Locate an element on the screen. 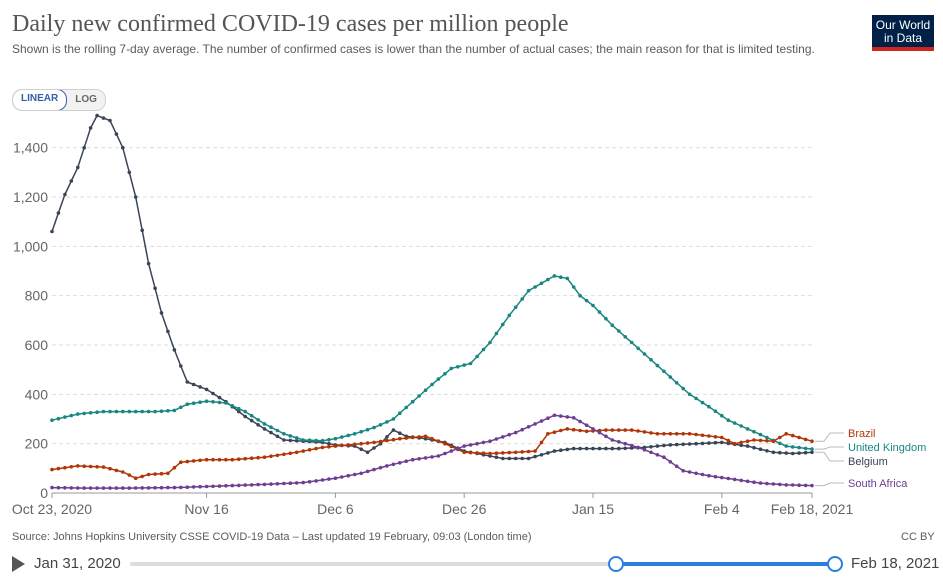 This screenshot has height=582, width=943. label-connector is located at coordinates (829, 448).